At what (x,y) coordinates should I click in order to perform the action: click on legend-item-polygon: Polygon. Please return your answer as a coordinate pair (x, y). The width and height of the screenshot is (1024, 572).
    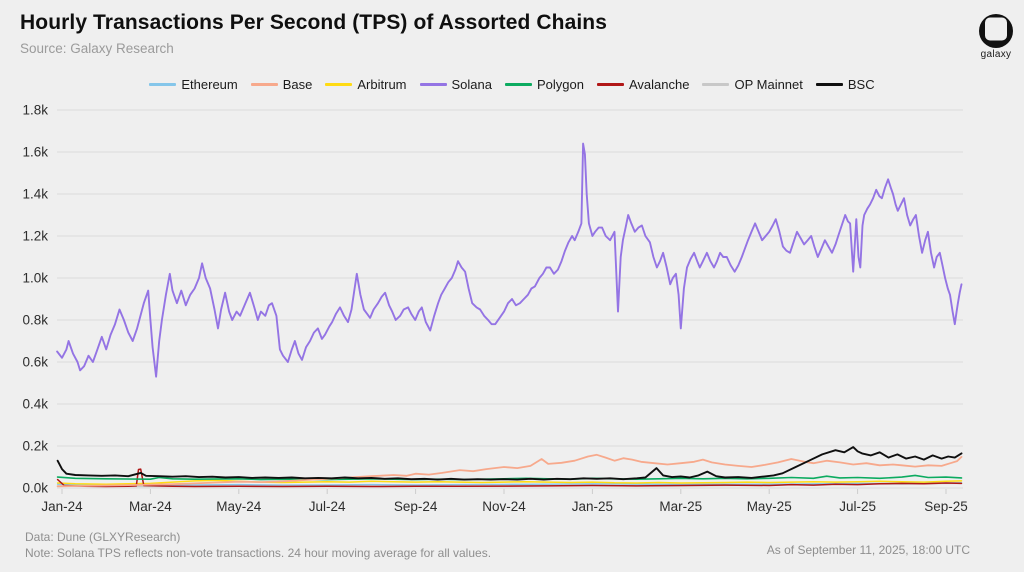
    Looking at the image, I should click on (544, 84).